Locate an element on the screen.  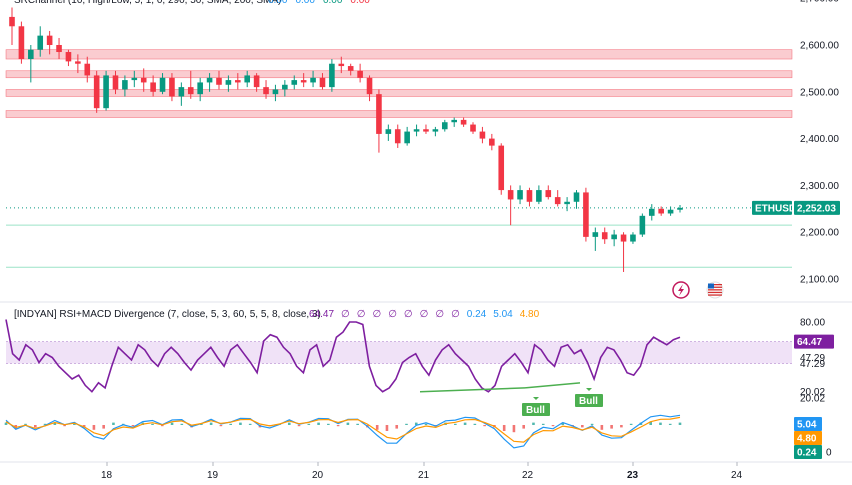
rsi-line is located at coordinates (343, 356).